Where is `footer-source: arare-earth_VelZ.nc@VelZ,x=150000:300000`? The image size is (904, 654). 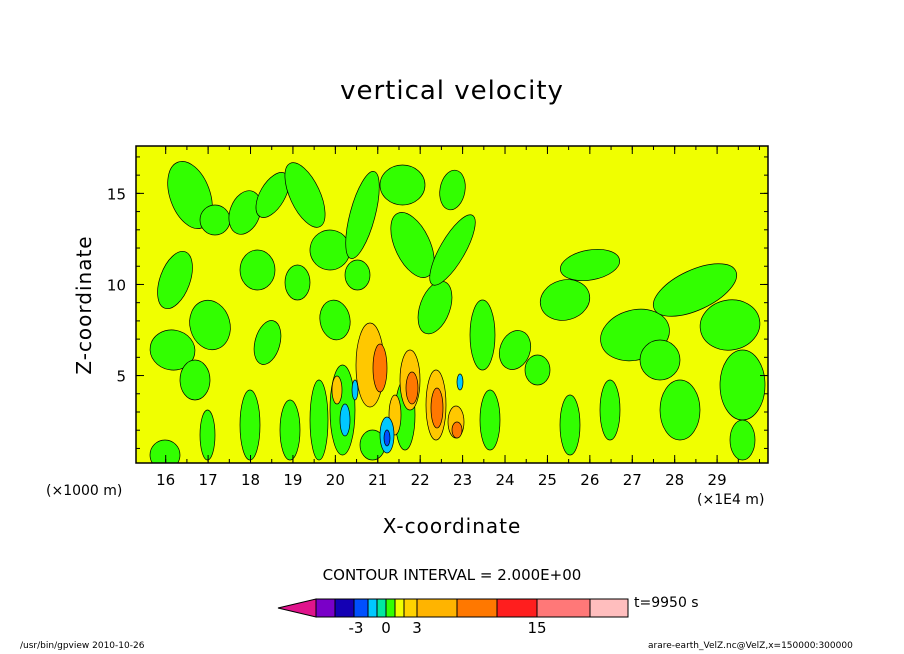
footer-source: arare-earth_VelZ.nc@VelZ,x=150000:300000 is located at coordinates (750, 646).